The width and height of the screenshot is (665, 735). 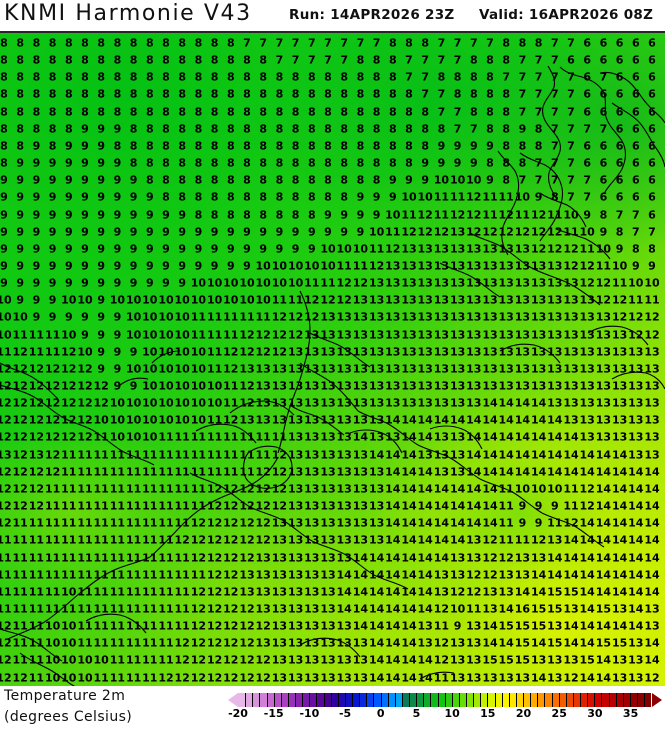 I want to click on colorbar, so click(x=445, y=700).